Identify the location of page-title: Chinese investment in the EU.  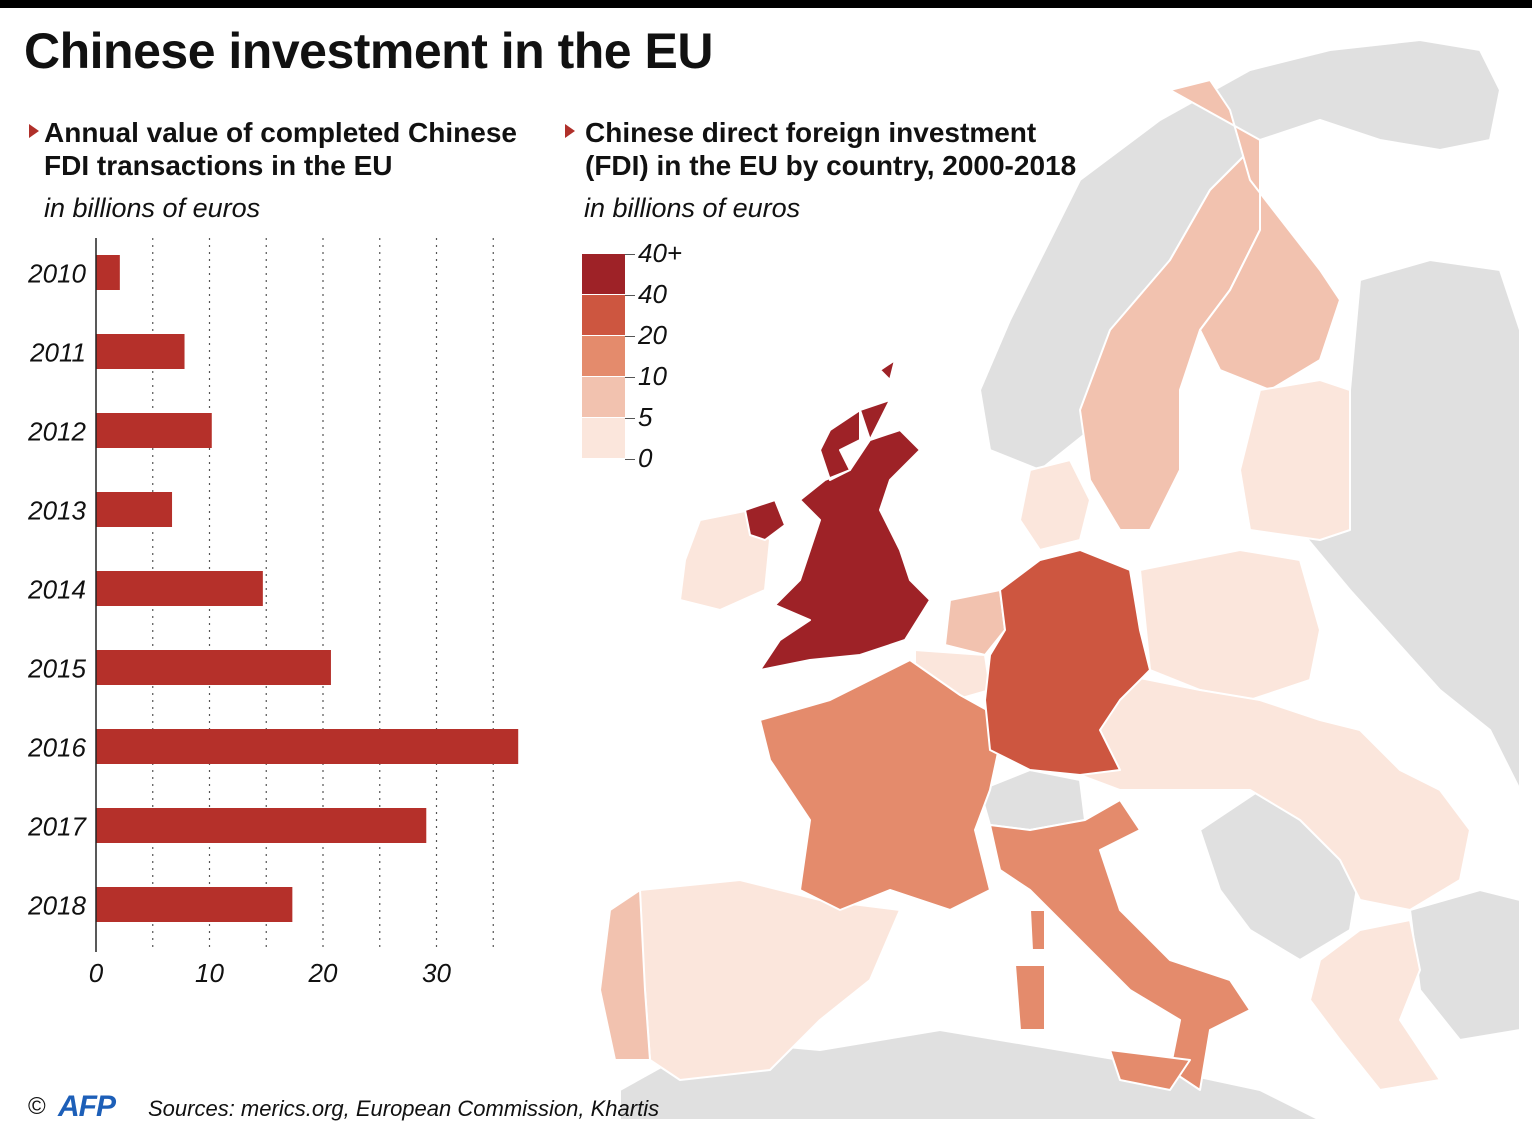
(368, 51).